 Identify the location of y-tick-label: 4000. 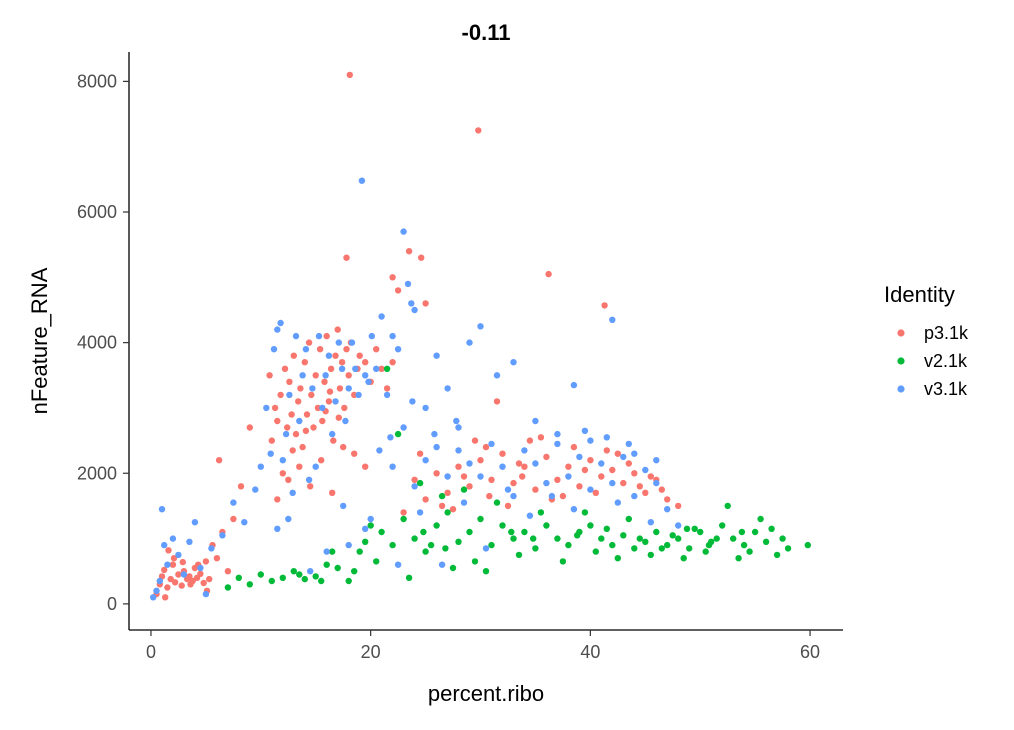
(97, 343).